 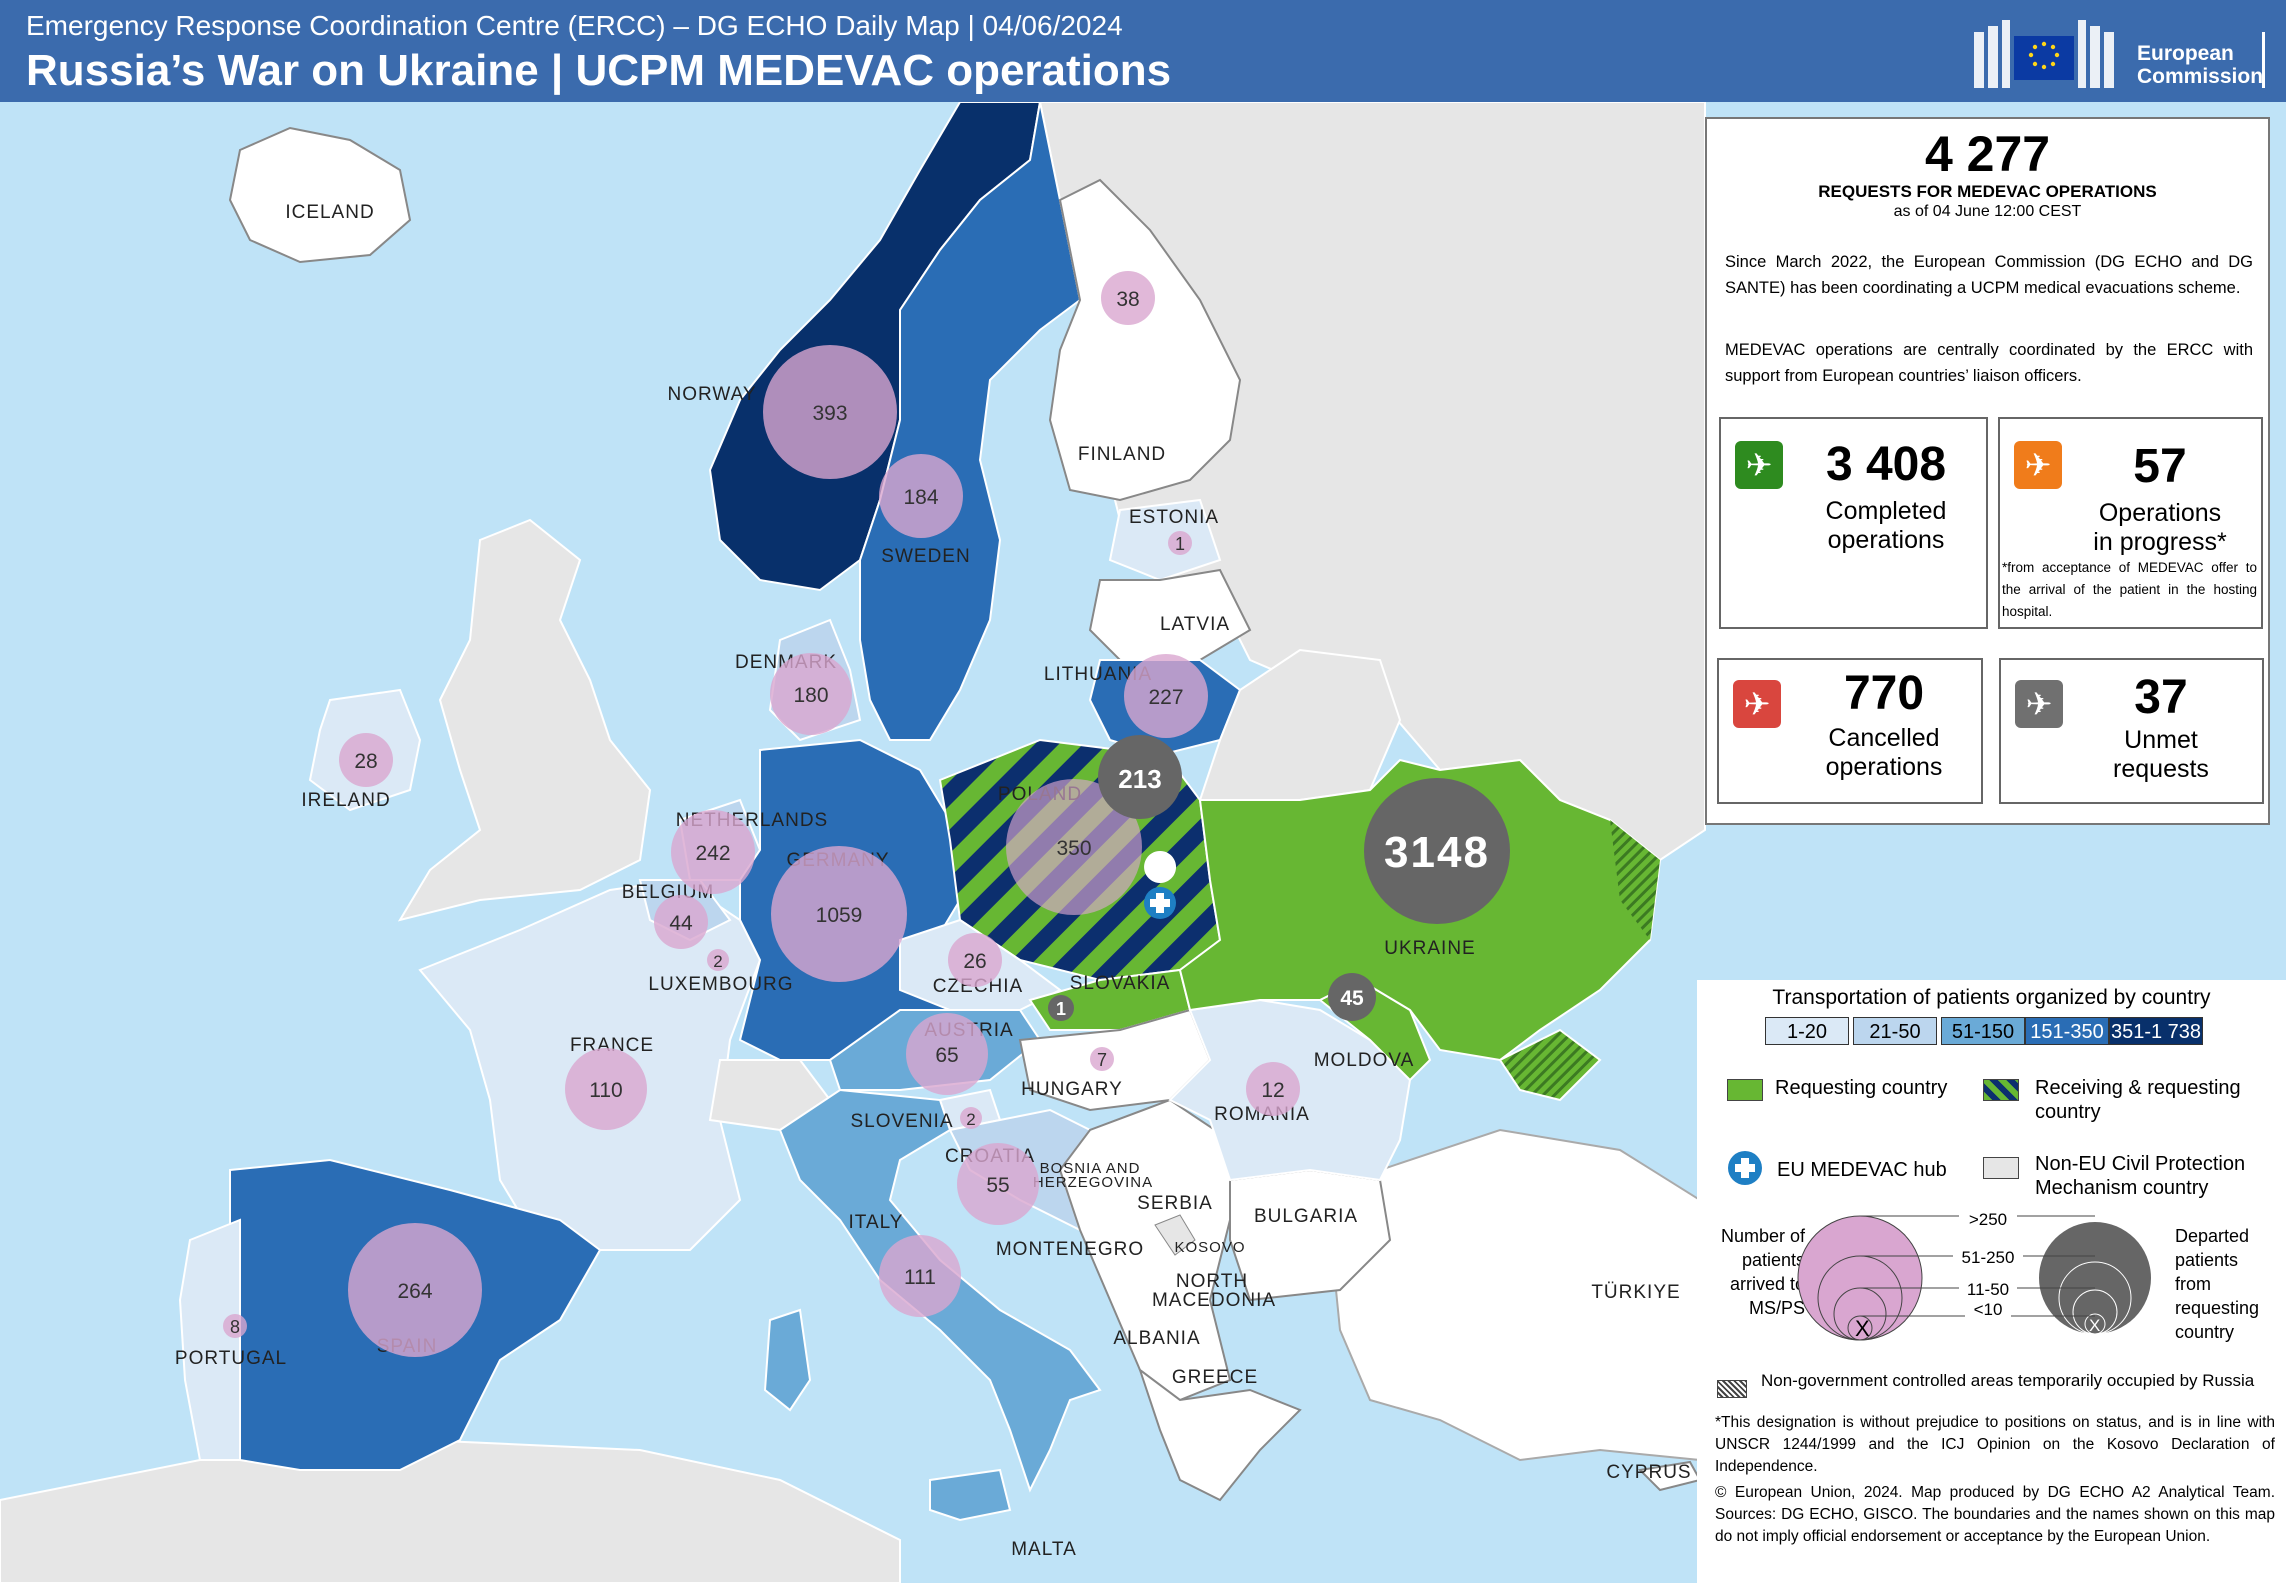 I want to click on label-portugal: PORTUGAL, so click(x=231, y=1358).